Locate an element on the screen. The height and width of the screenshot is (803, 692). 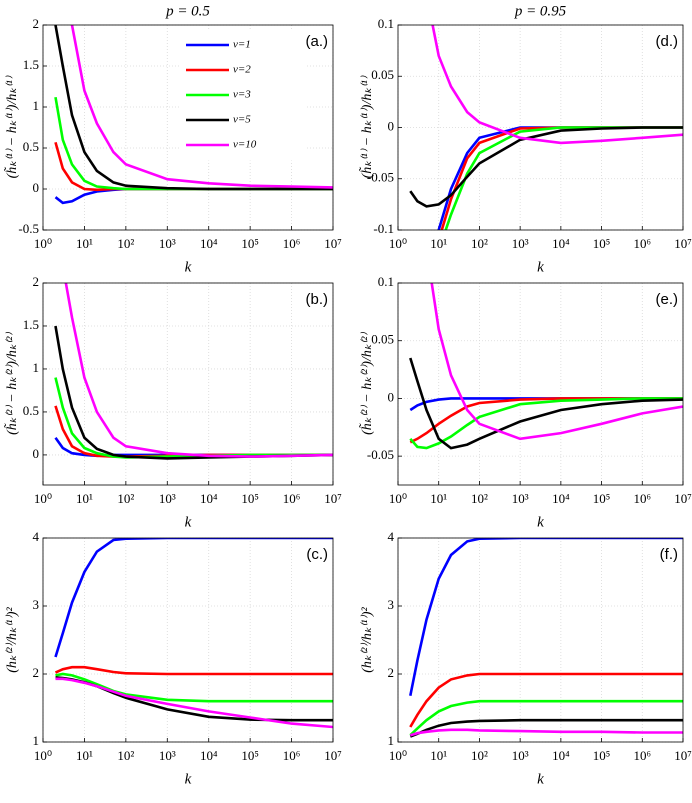
panel-label: (b.) is located at coordinates (317, 299).